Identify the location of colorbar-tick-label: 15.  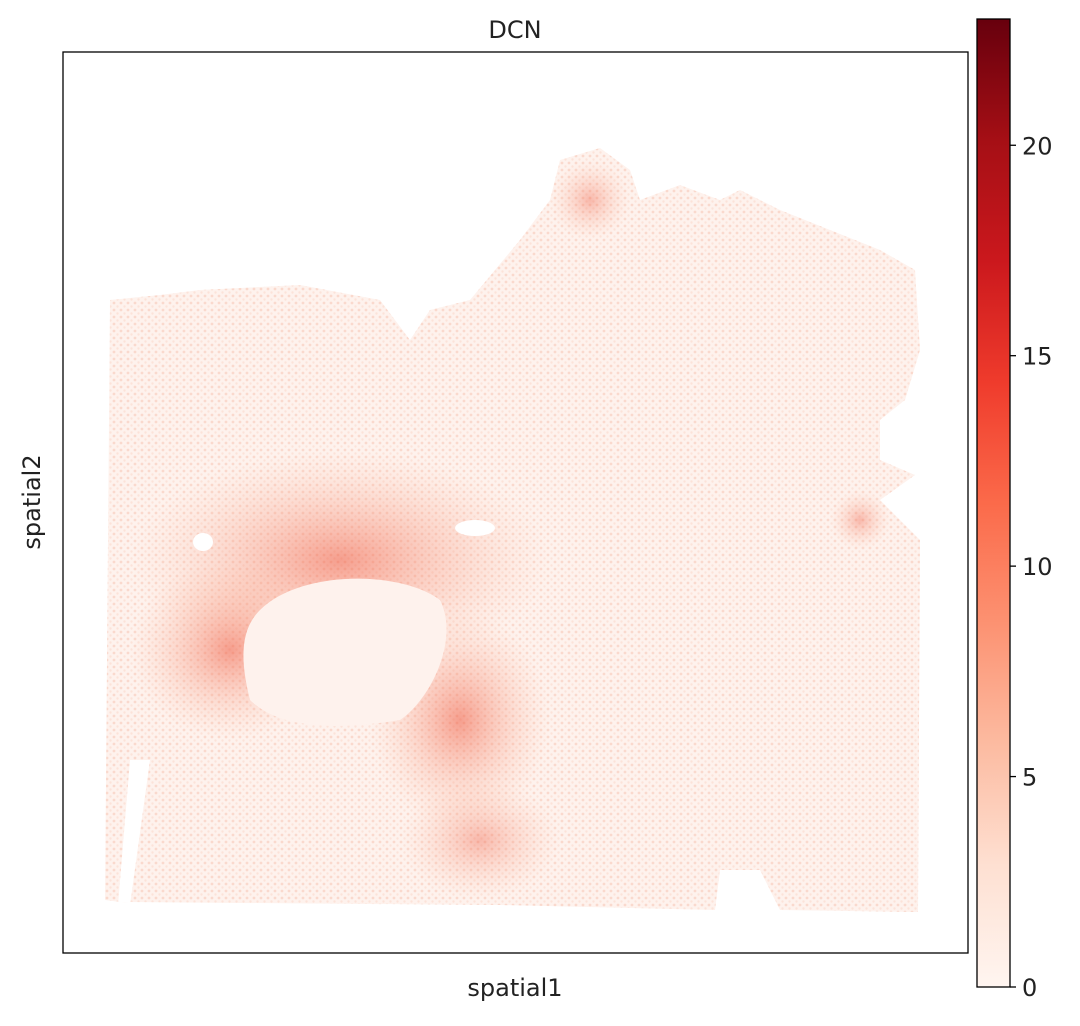
(1037, 357).